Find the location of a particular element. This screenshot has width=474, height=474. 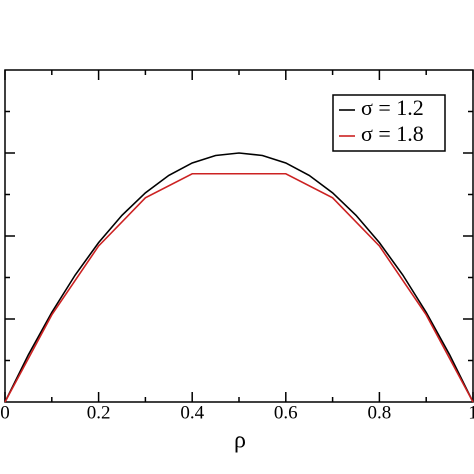

x-tick-label: 0.2 is located at coordinates (99, 412).